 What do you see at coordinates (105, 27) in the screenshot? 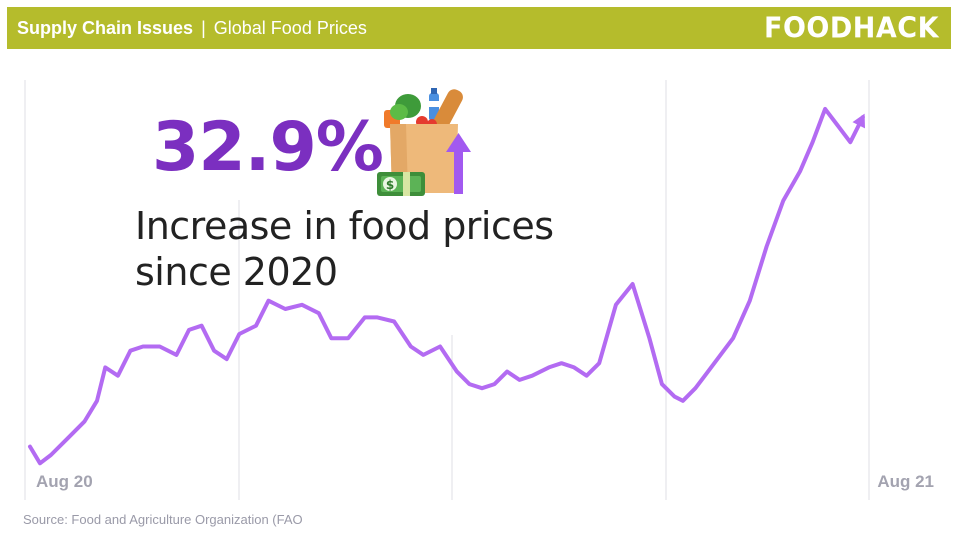
I see `chart-title-bold: Supply Chain Issues` at bounding box center [105, 27].